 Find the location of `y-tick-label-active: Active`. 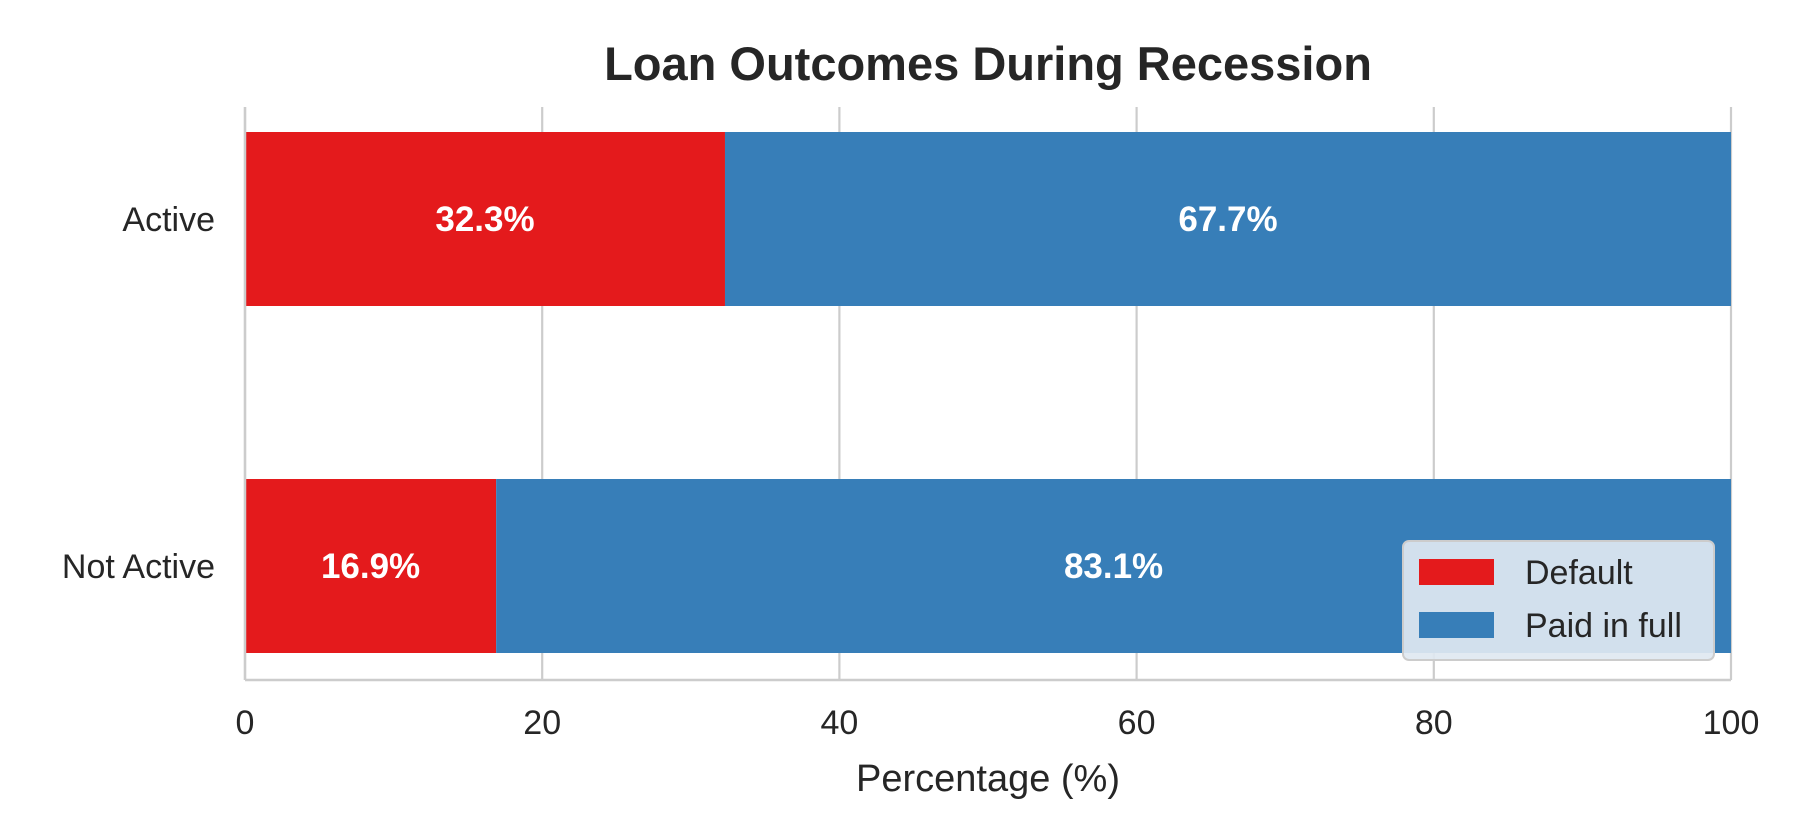

y-tick-label-active: Active is located at coordinates (168, 220).